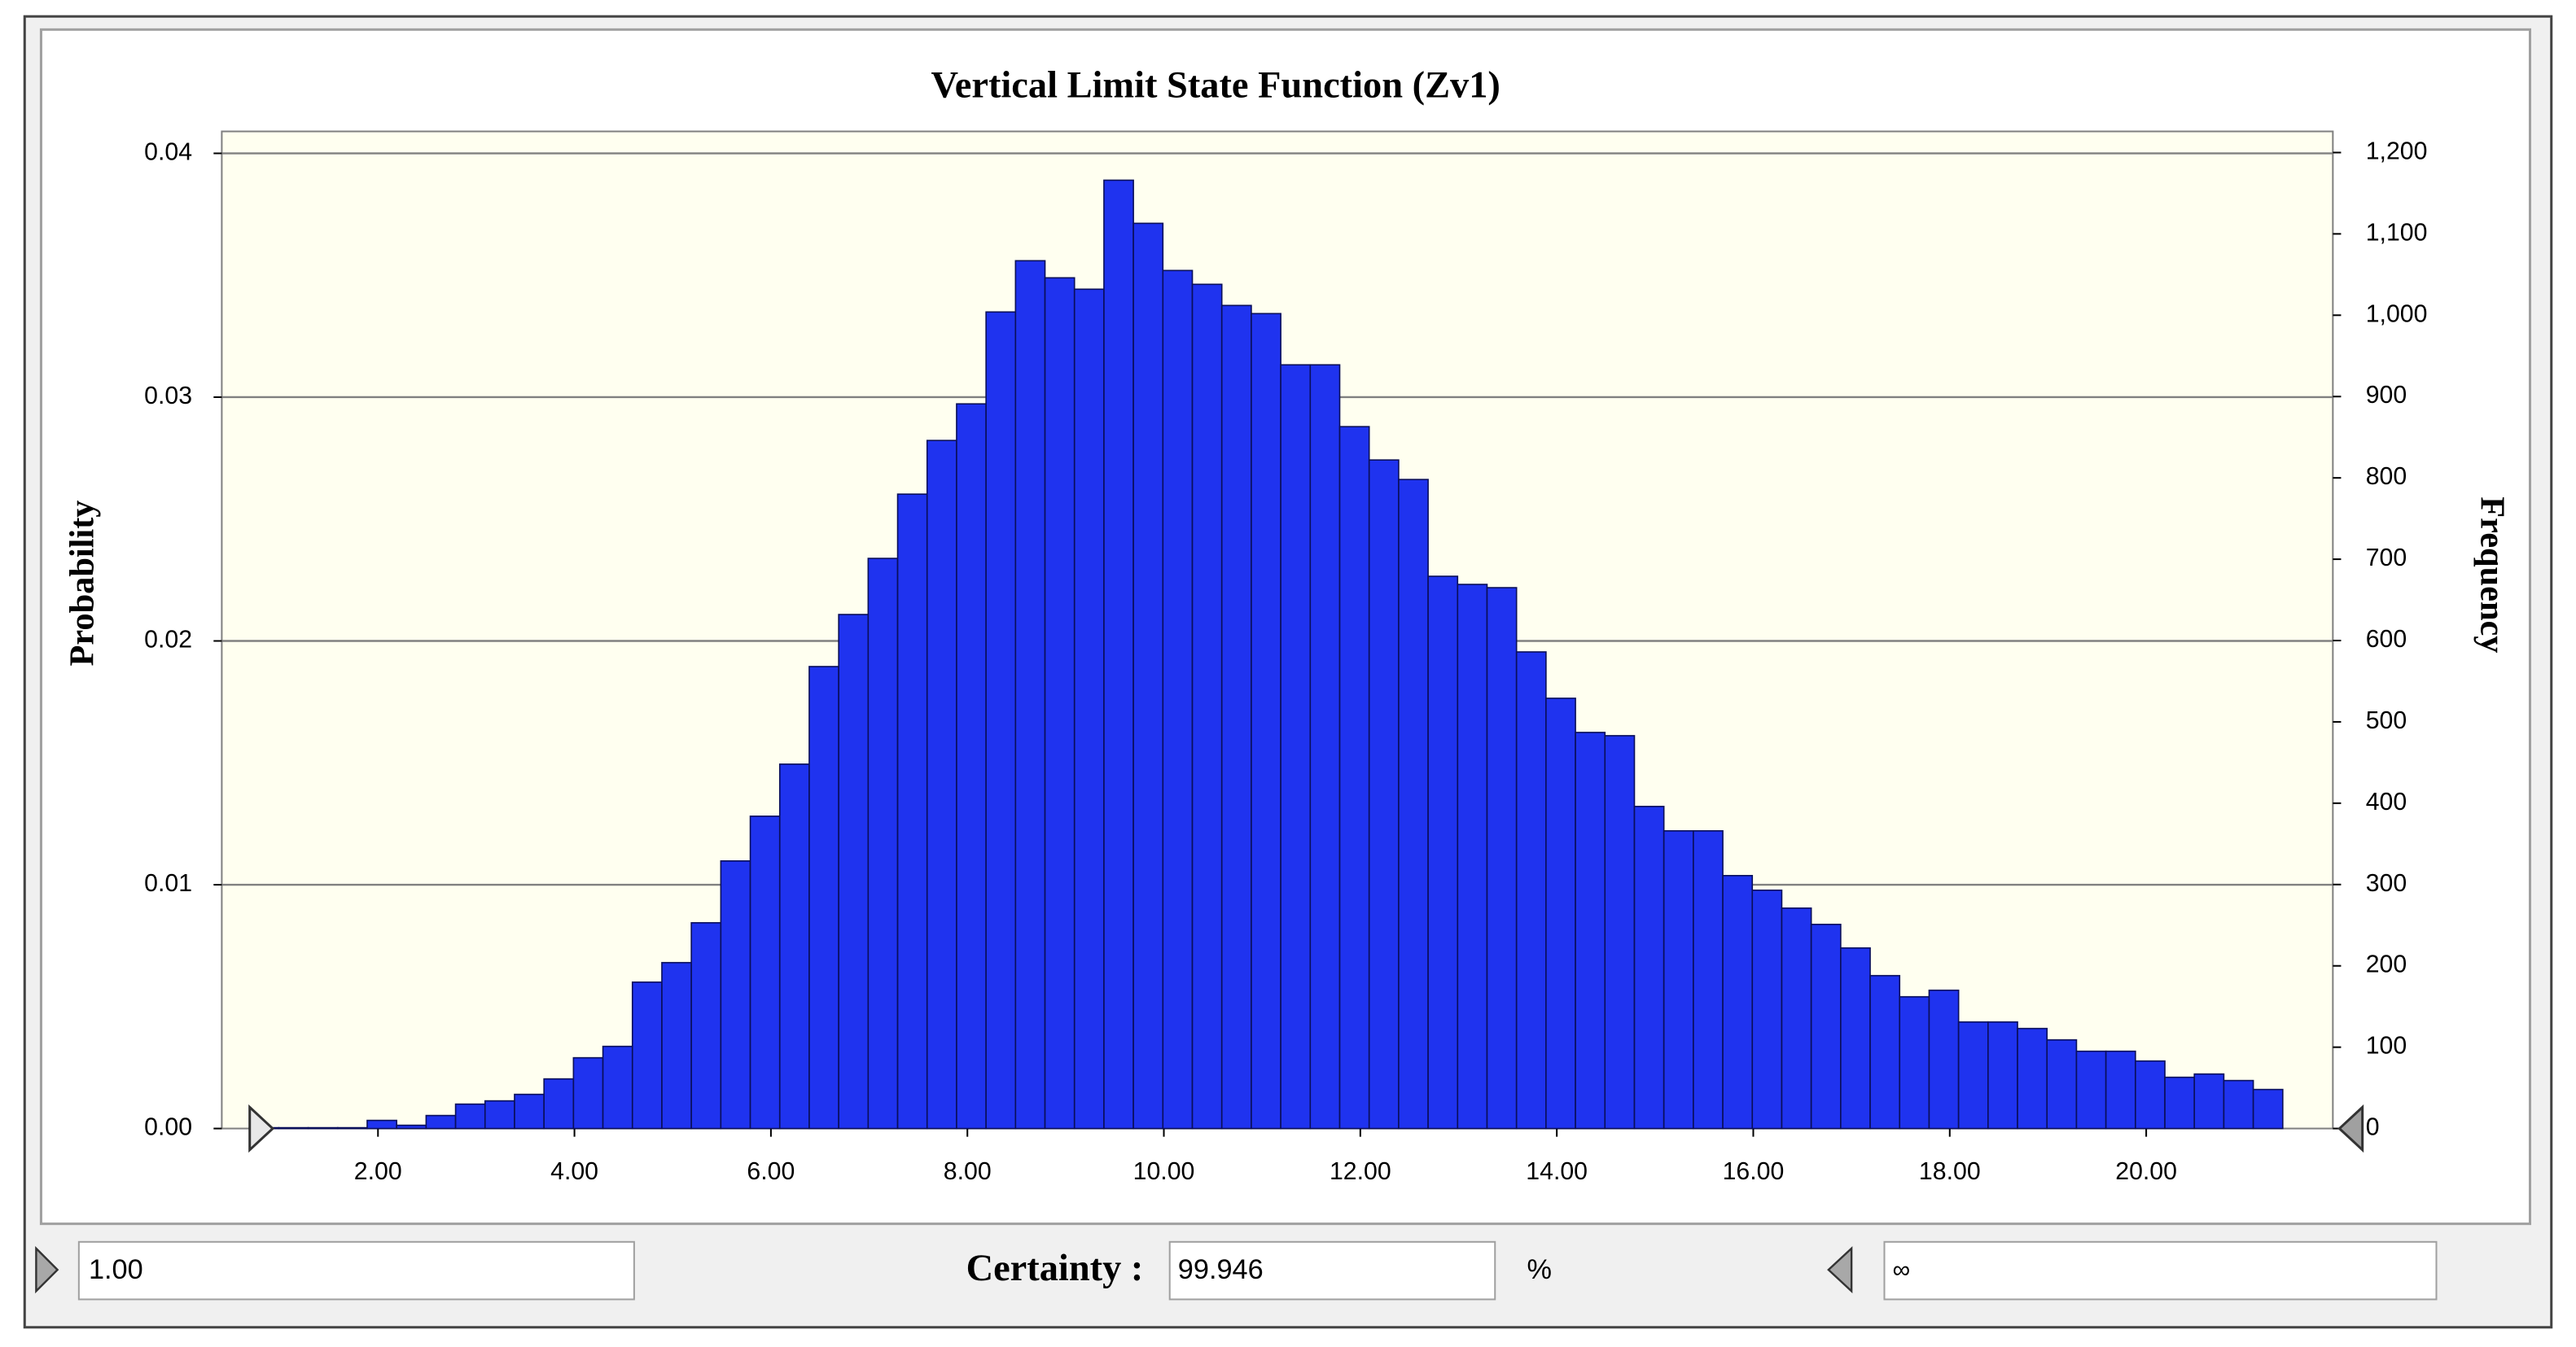  Describe the element at coordinates (2386, 395) in the screenshot. I see `y2-tick-label: 900` at that location.